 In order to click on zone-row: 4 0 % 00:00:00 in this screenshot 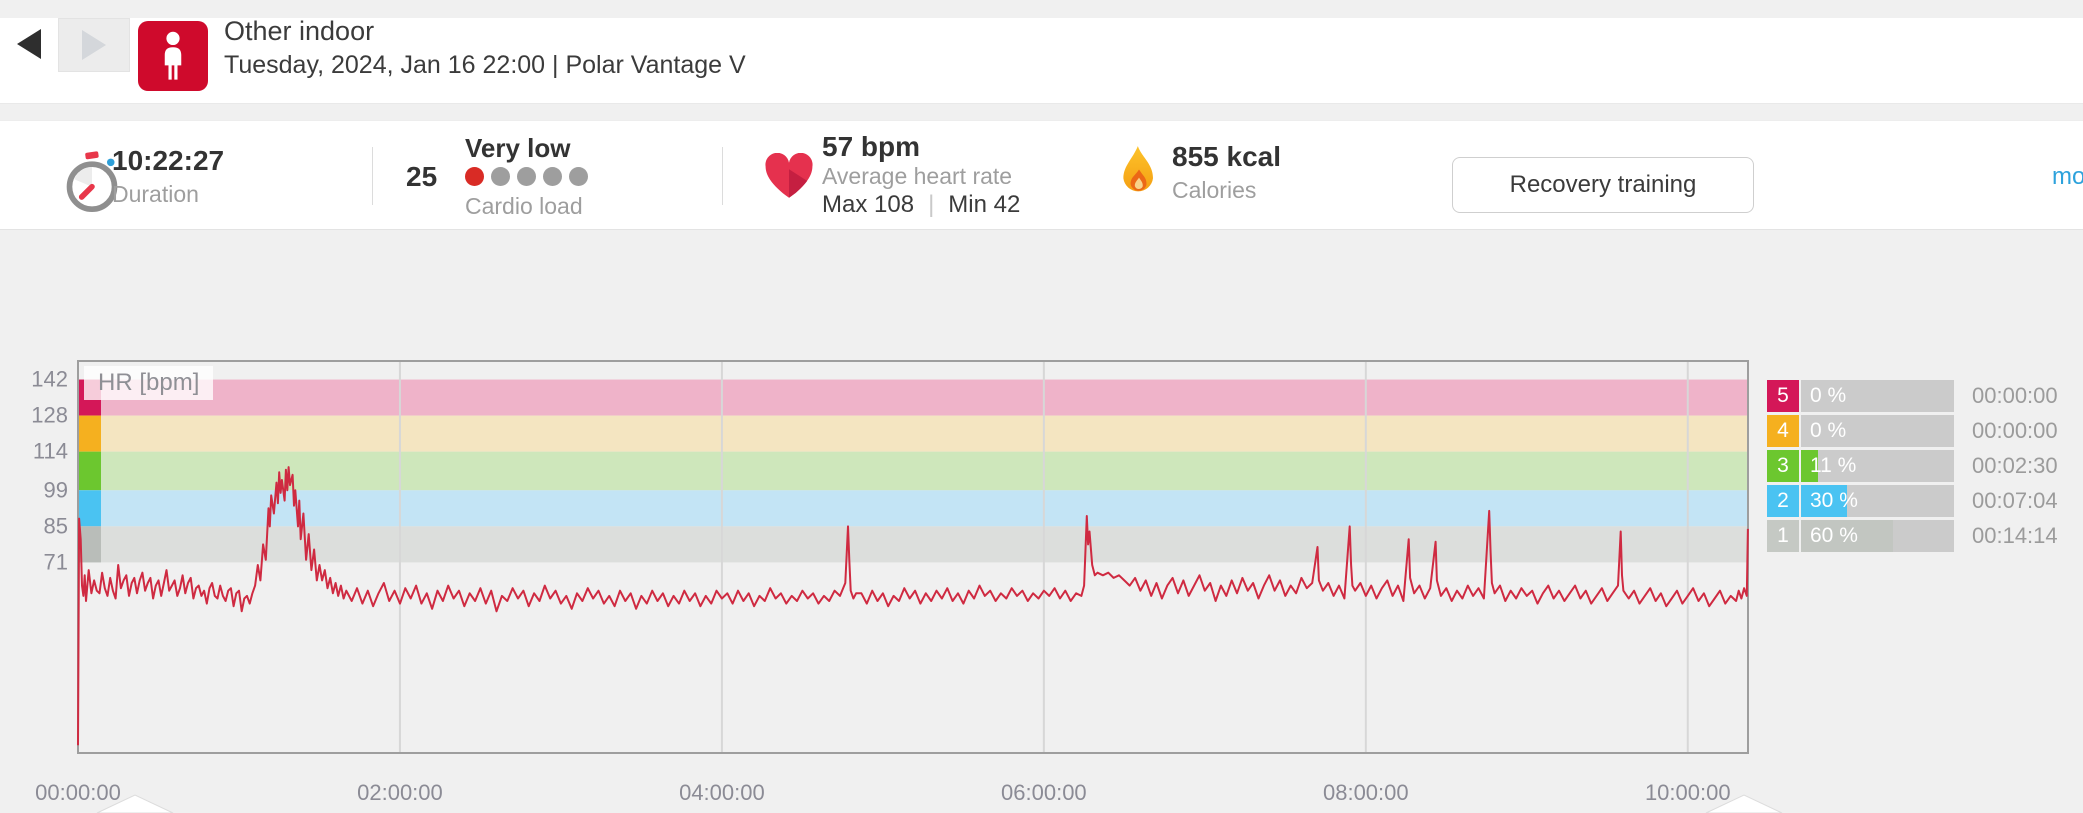, I will do `click(1912, 431)`.